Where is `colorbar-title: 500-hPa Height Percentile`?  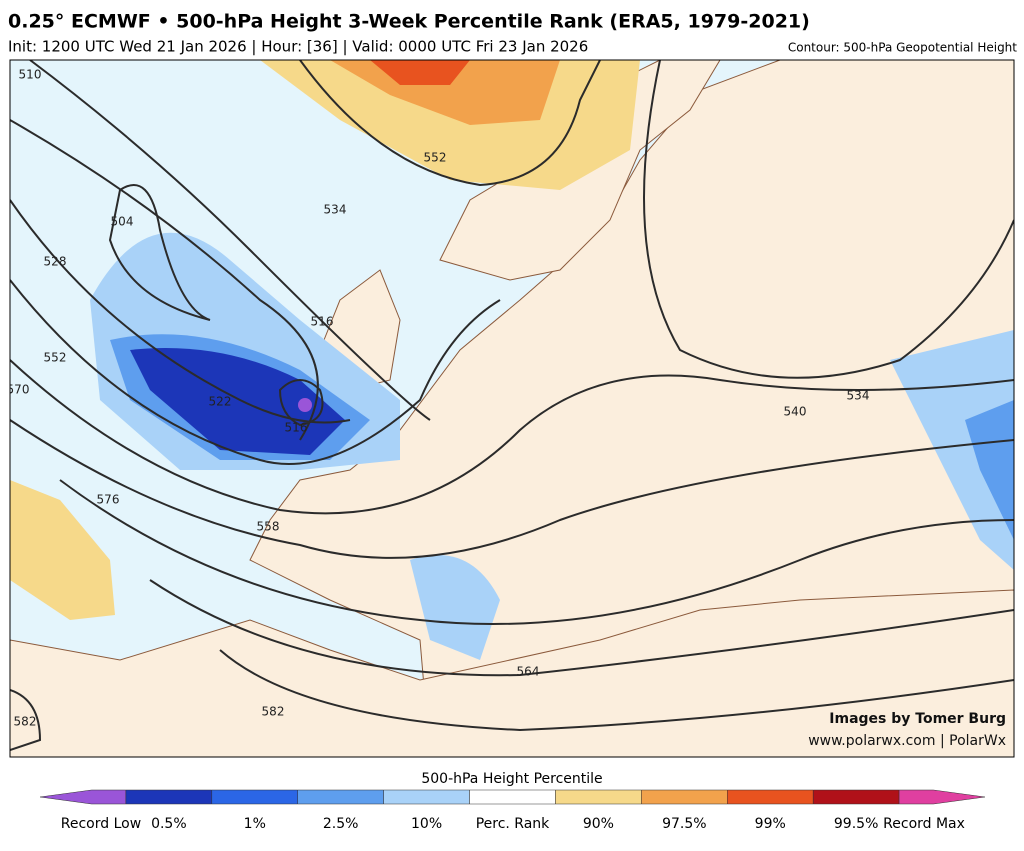 colorbar-title: 500-hPa Height Percentile is located at coordinates (511, 779).